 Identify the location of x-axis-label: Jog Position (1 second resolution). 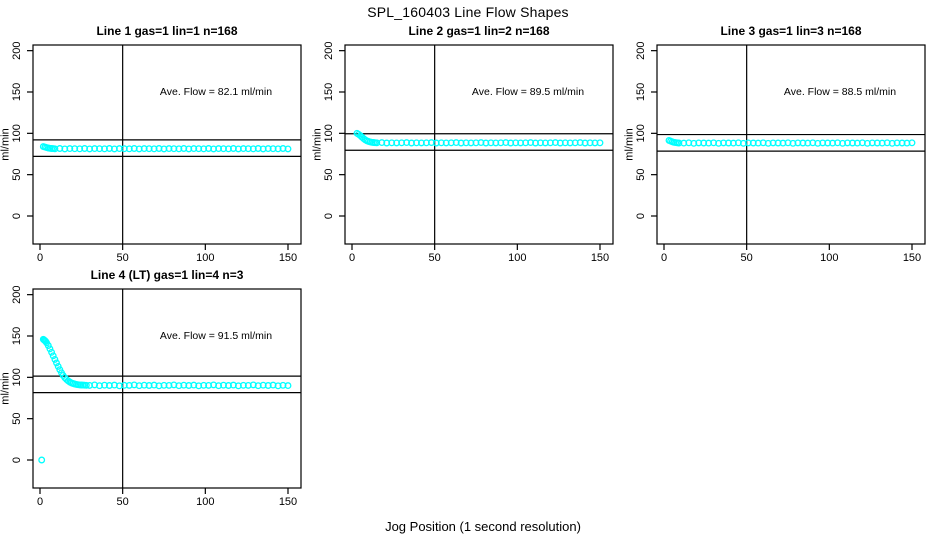
(483, 526).